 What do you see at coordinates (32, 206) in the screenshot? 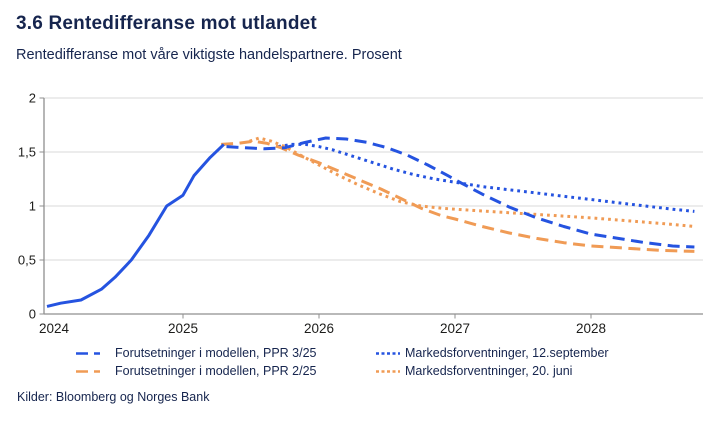
I see `y-tick-label: 1` at bounding box center [32, 206].